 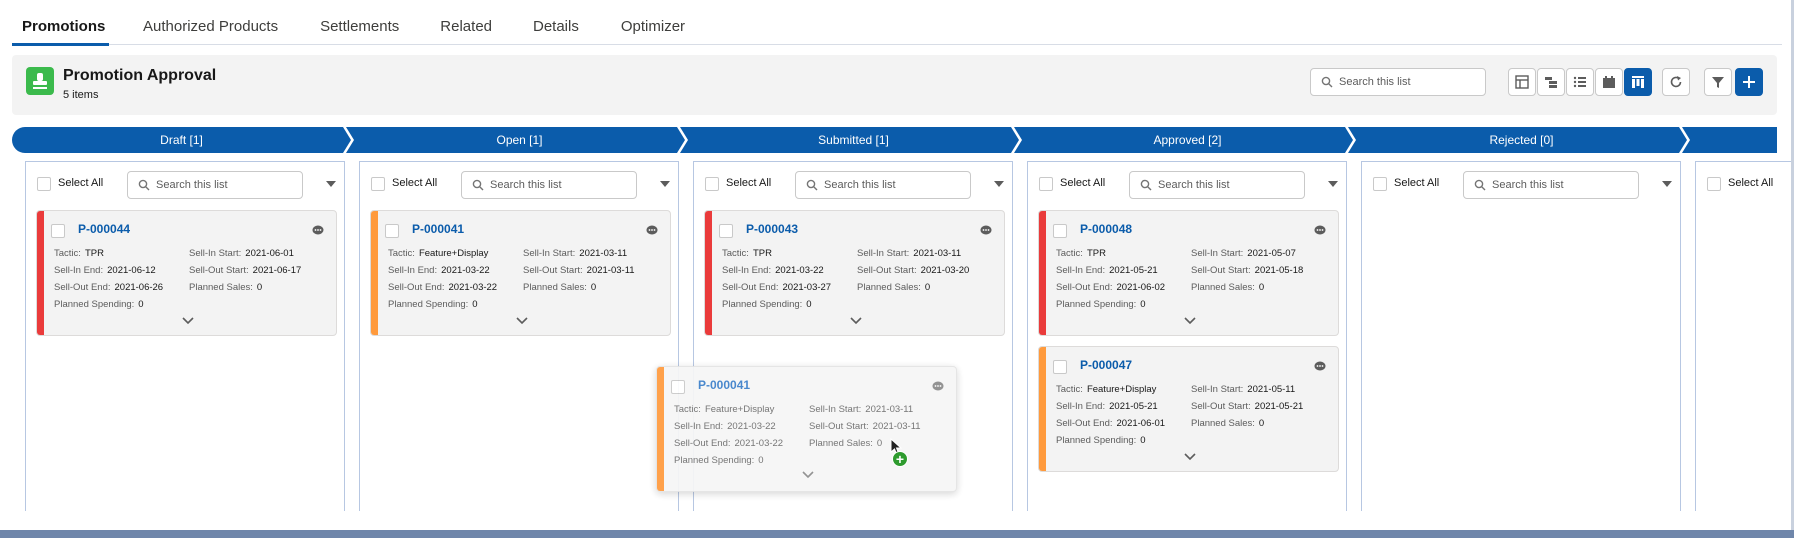 What do you see at coordinates (1187, 140) in the screenshot?
I see `stage-approved: Approved [2]` at bounding box center [1187, 140].